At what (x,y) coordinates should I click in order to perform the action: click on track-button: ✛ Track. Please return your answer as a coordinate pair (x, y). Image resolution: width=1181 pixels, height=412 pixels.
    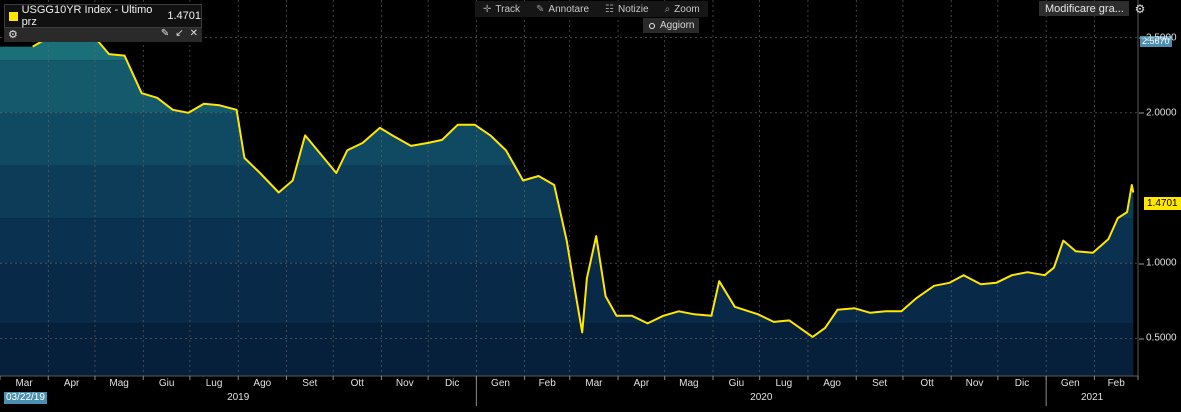
    Looking at the image, I should click on (501, 9).